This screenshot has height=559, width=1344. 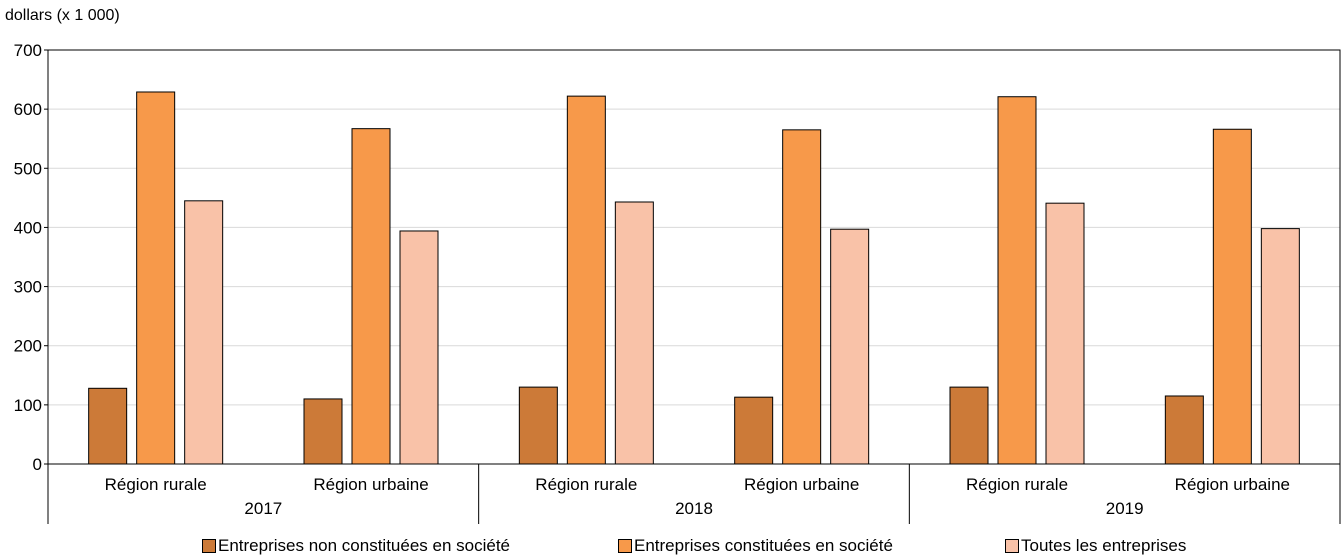 I want to click on y-tick-label: 200, so click(x=28, y=346).